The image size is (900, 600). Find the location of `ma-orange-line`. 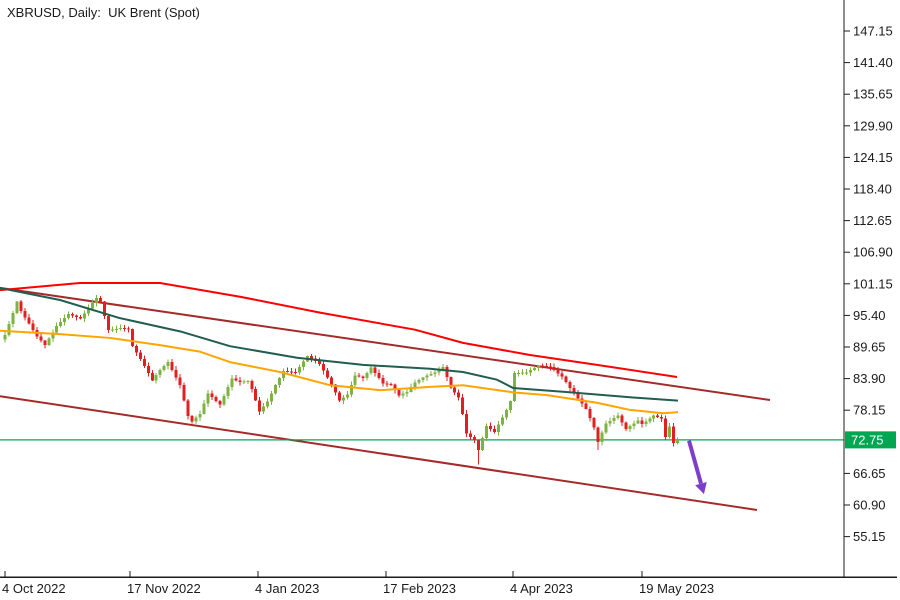

ma-orange-line is located at coordinates (339, 372).